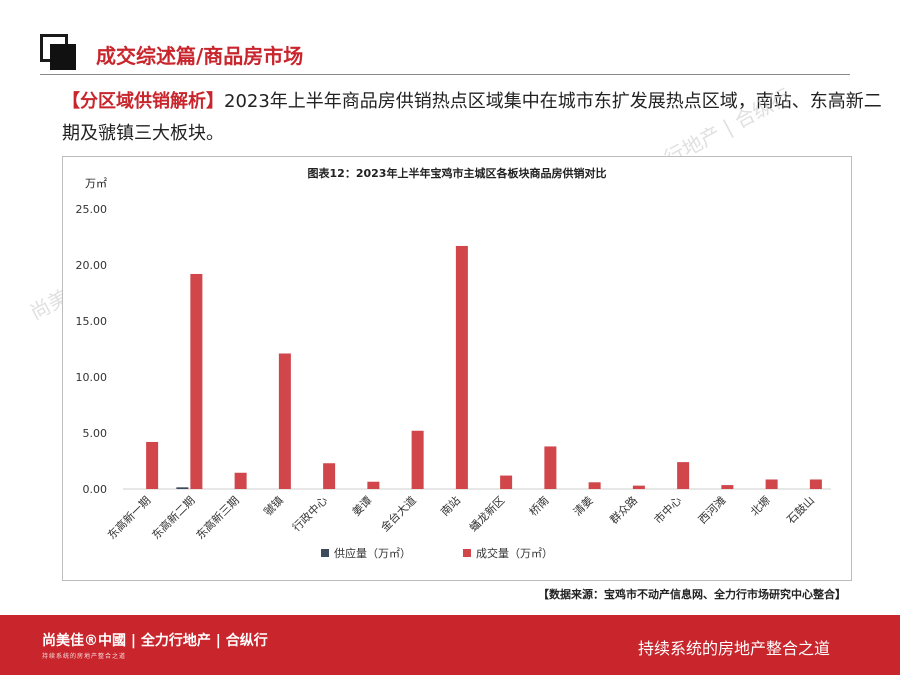  What do you see at coordinates (692, 594) in the screenshot?
I see `data-source-note: 【数据来源：宝鸡市不动产信息网、全力行市场研究中心整合】` at bounding box center [692, 594].